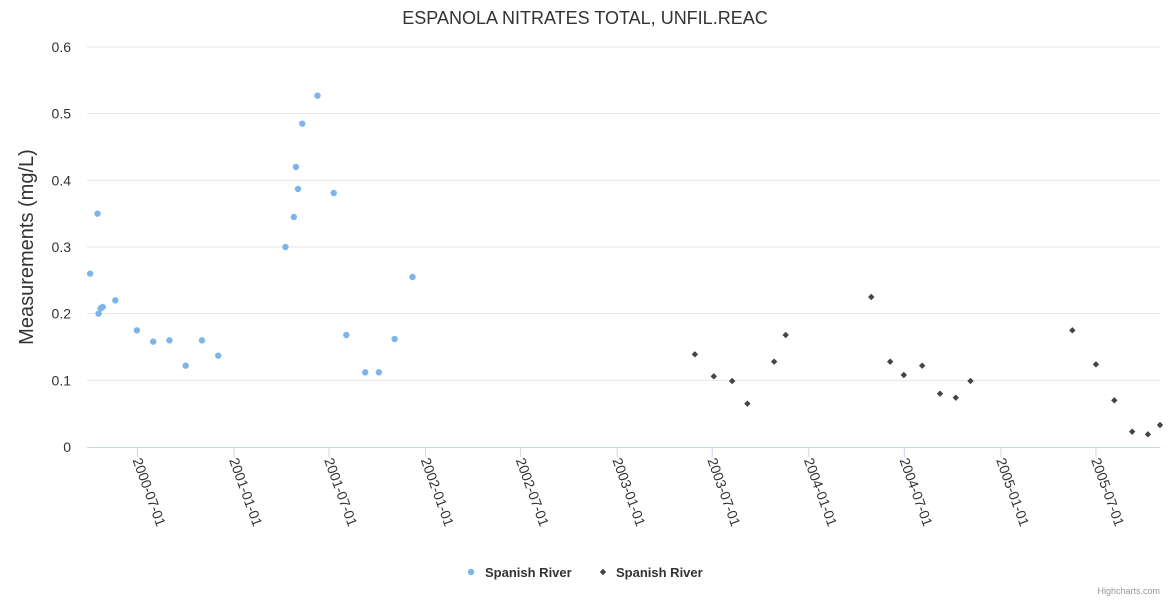 The width and height of the screenshot is (1170, 605). I want to click on x-tick-label: 2002-07-01, so click(533, 492).